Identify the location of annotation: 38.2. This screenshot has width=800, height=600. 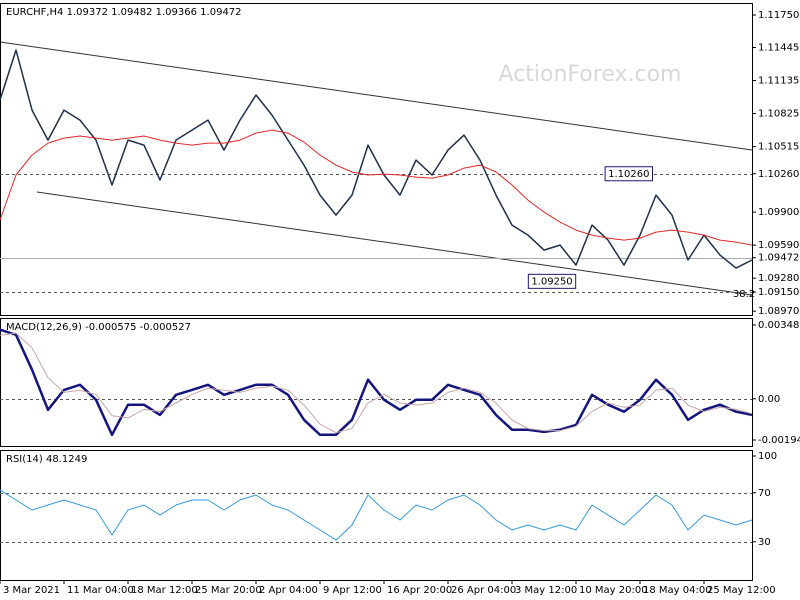
(744, 294).